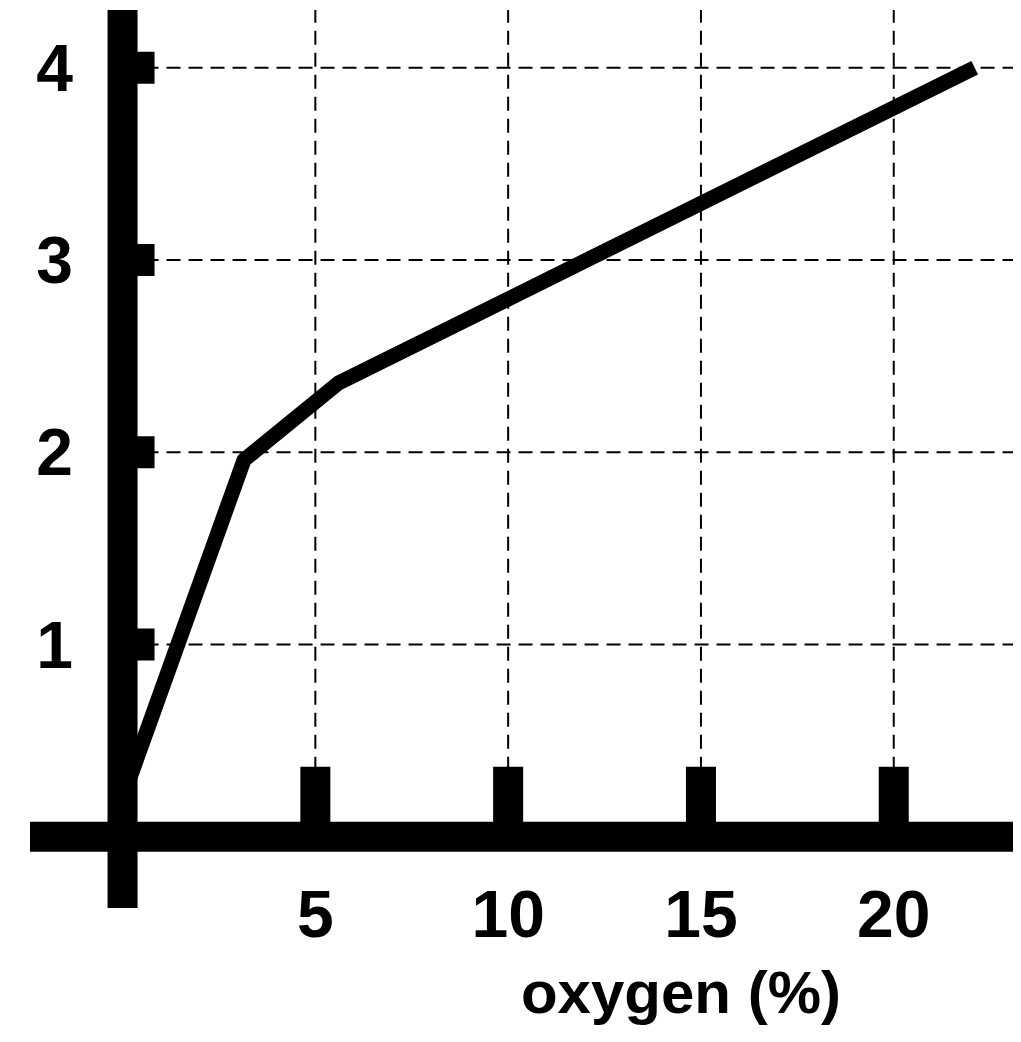  I want to click on x-tick-label: 5, so click(315, 913).